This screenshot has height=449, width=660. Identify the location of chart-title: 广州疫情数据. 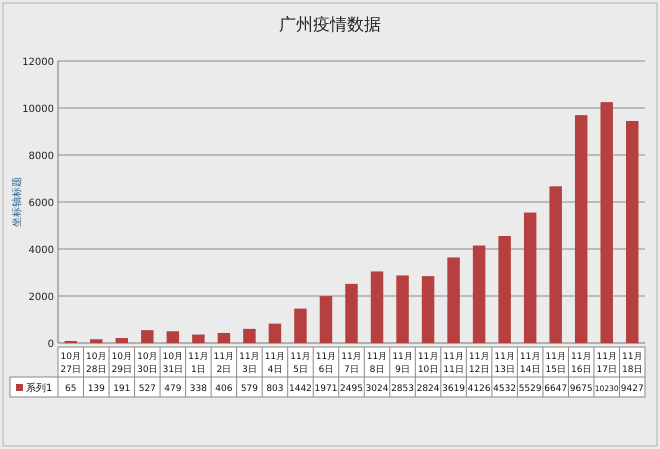
(330, 25).